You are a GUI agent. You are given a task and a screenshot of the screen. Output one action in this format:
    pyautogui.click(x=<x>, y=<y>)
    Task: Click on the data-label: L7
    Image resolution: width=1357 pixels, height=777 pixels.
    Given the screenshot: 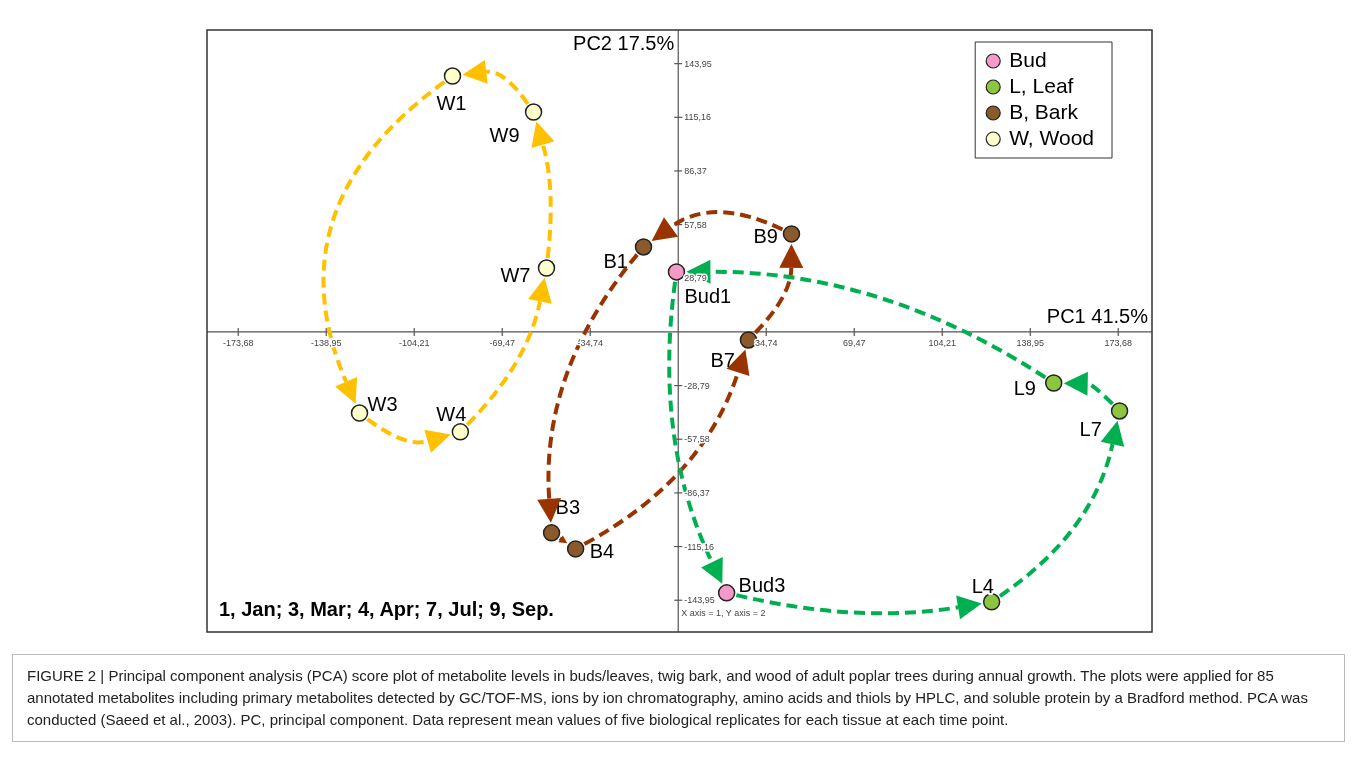 What is the action you would take?
    pyautogui.click(x=1090, y=429)
    